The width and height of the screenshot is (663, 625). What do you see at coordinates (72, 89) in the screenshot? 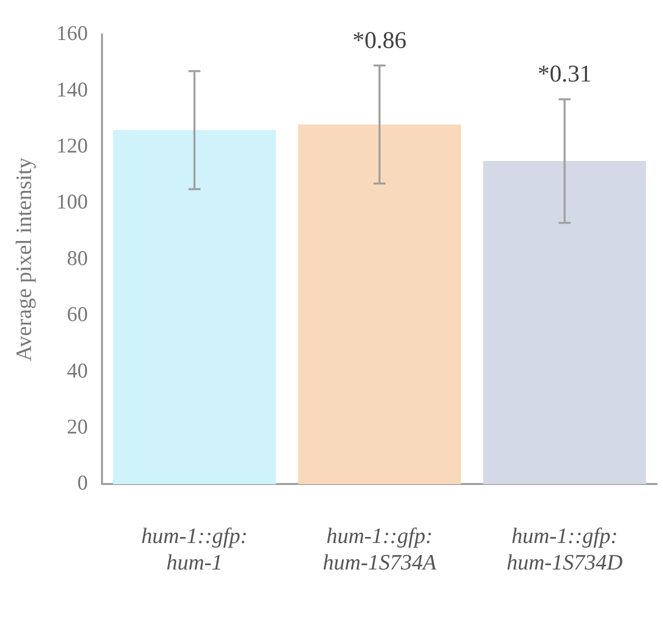
I see `y-tick-label: 140` at bounding box center [72, 89].